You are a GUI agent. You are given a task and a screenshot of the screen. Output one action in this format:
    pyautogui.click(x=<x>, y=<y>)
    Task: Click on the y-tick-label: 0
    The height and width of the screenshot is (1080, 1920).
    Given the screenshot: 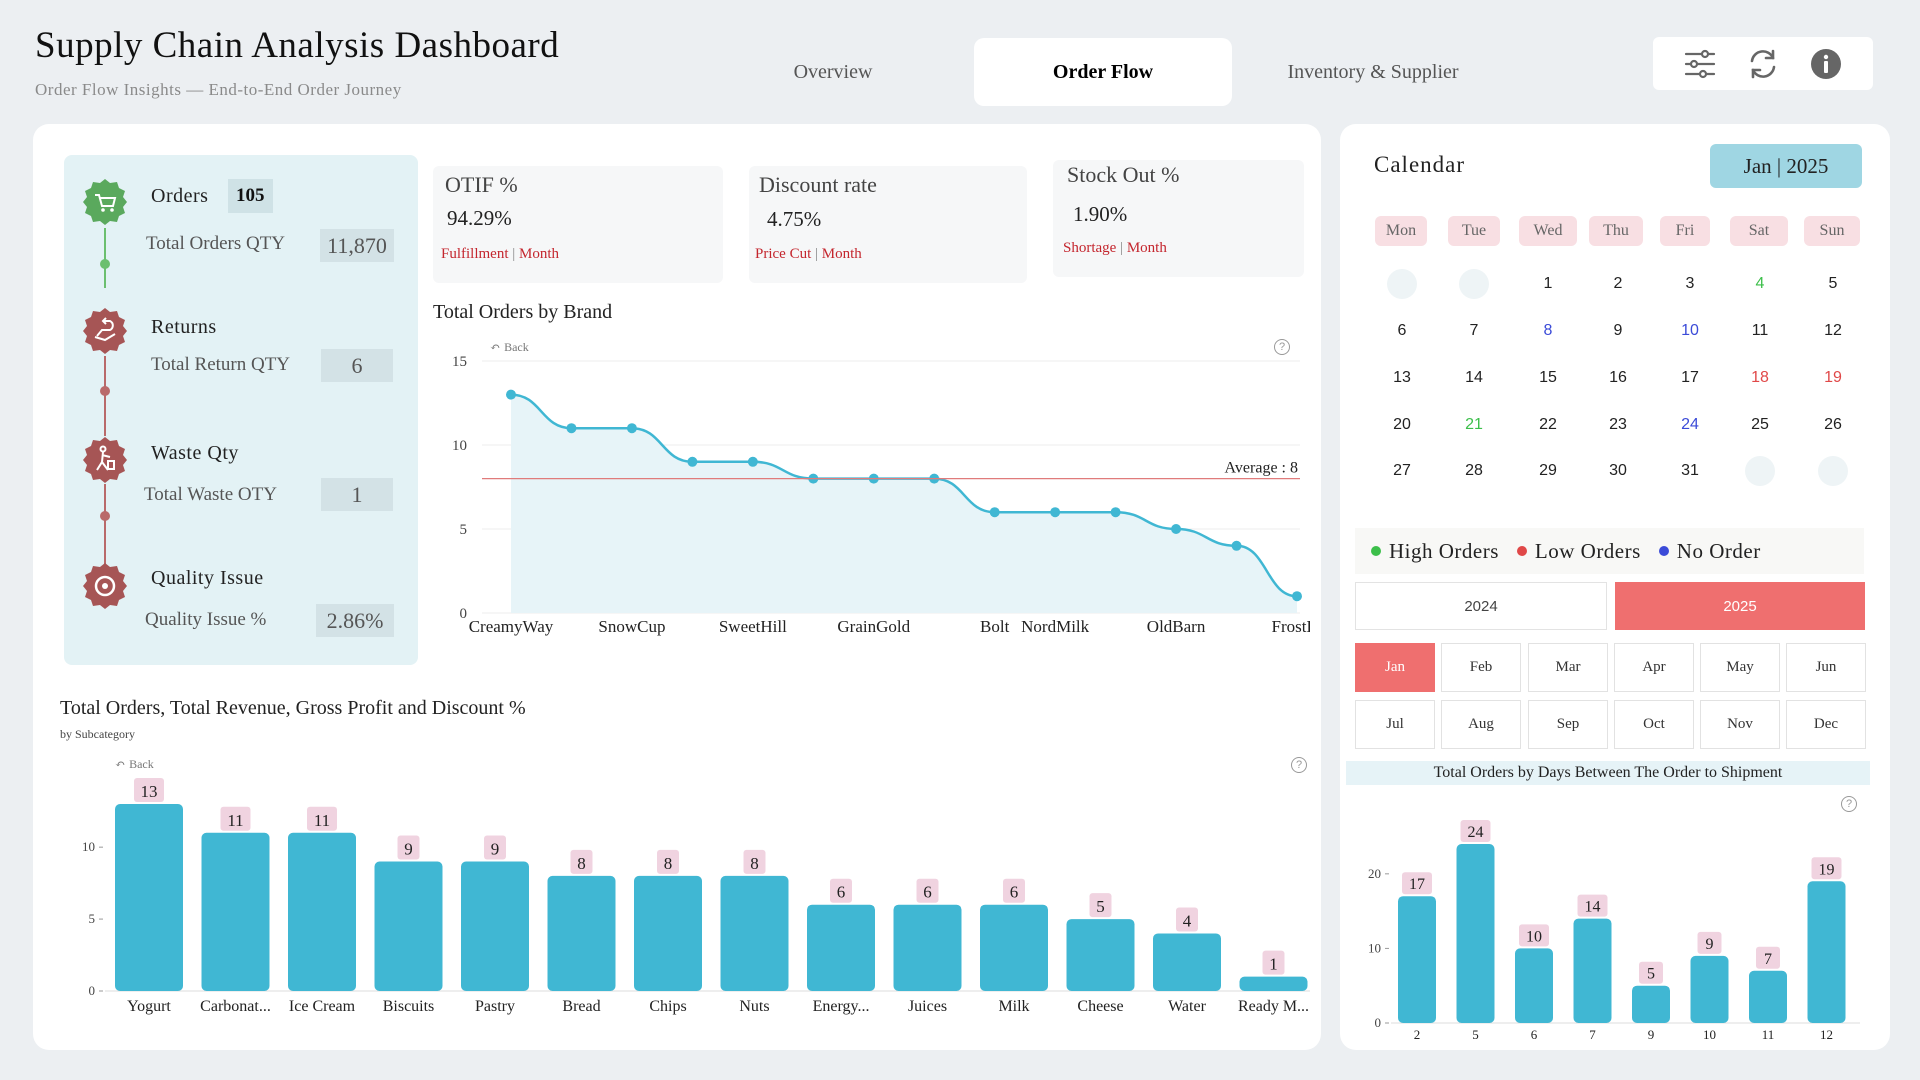 What is the action you would take?
    pyautogui.click(x=92, y=990)
    